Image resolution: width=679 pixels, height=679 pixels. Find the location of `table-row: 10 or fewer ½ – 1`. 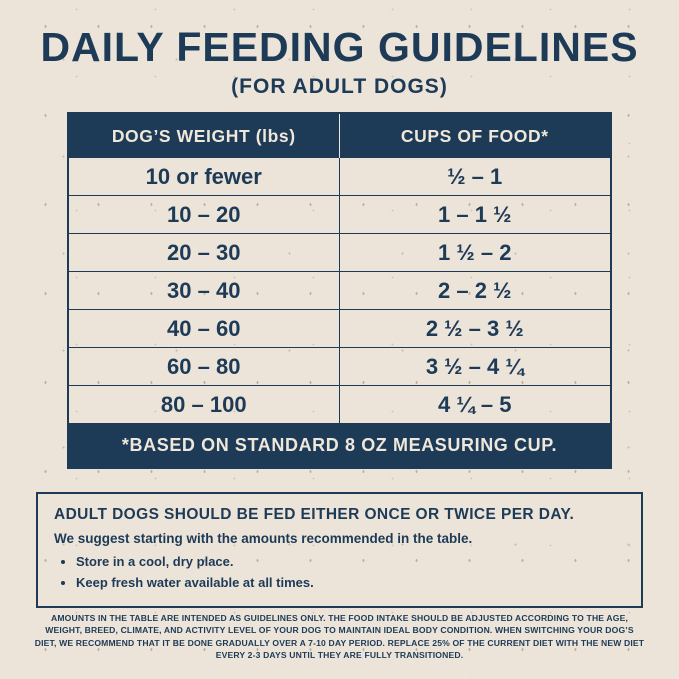

table-row: 10 or fewer ½ – 1 is located at coordinates (339, 176).